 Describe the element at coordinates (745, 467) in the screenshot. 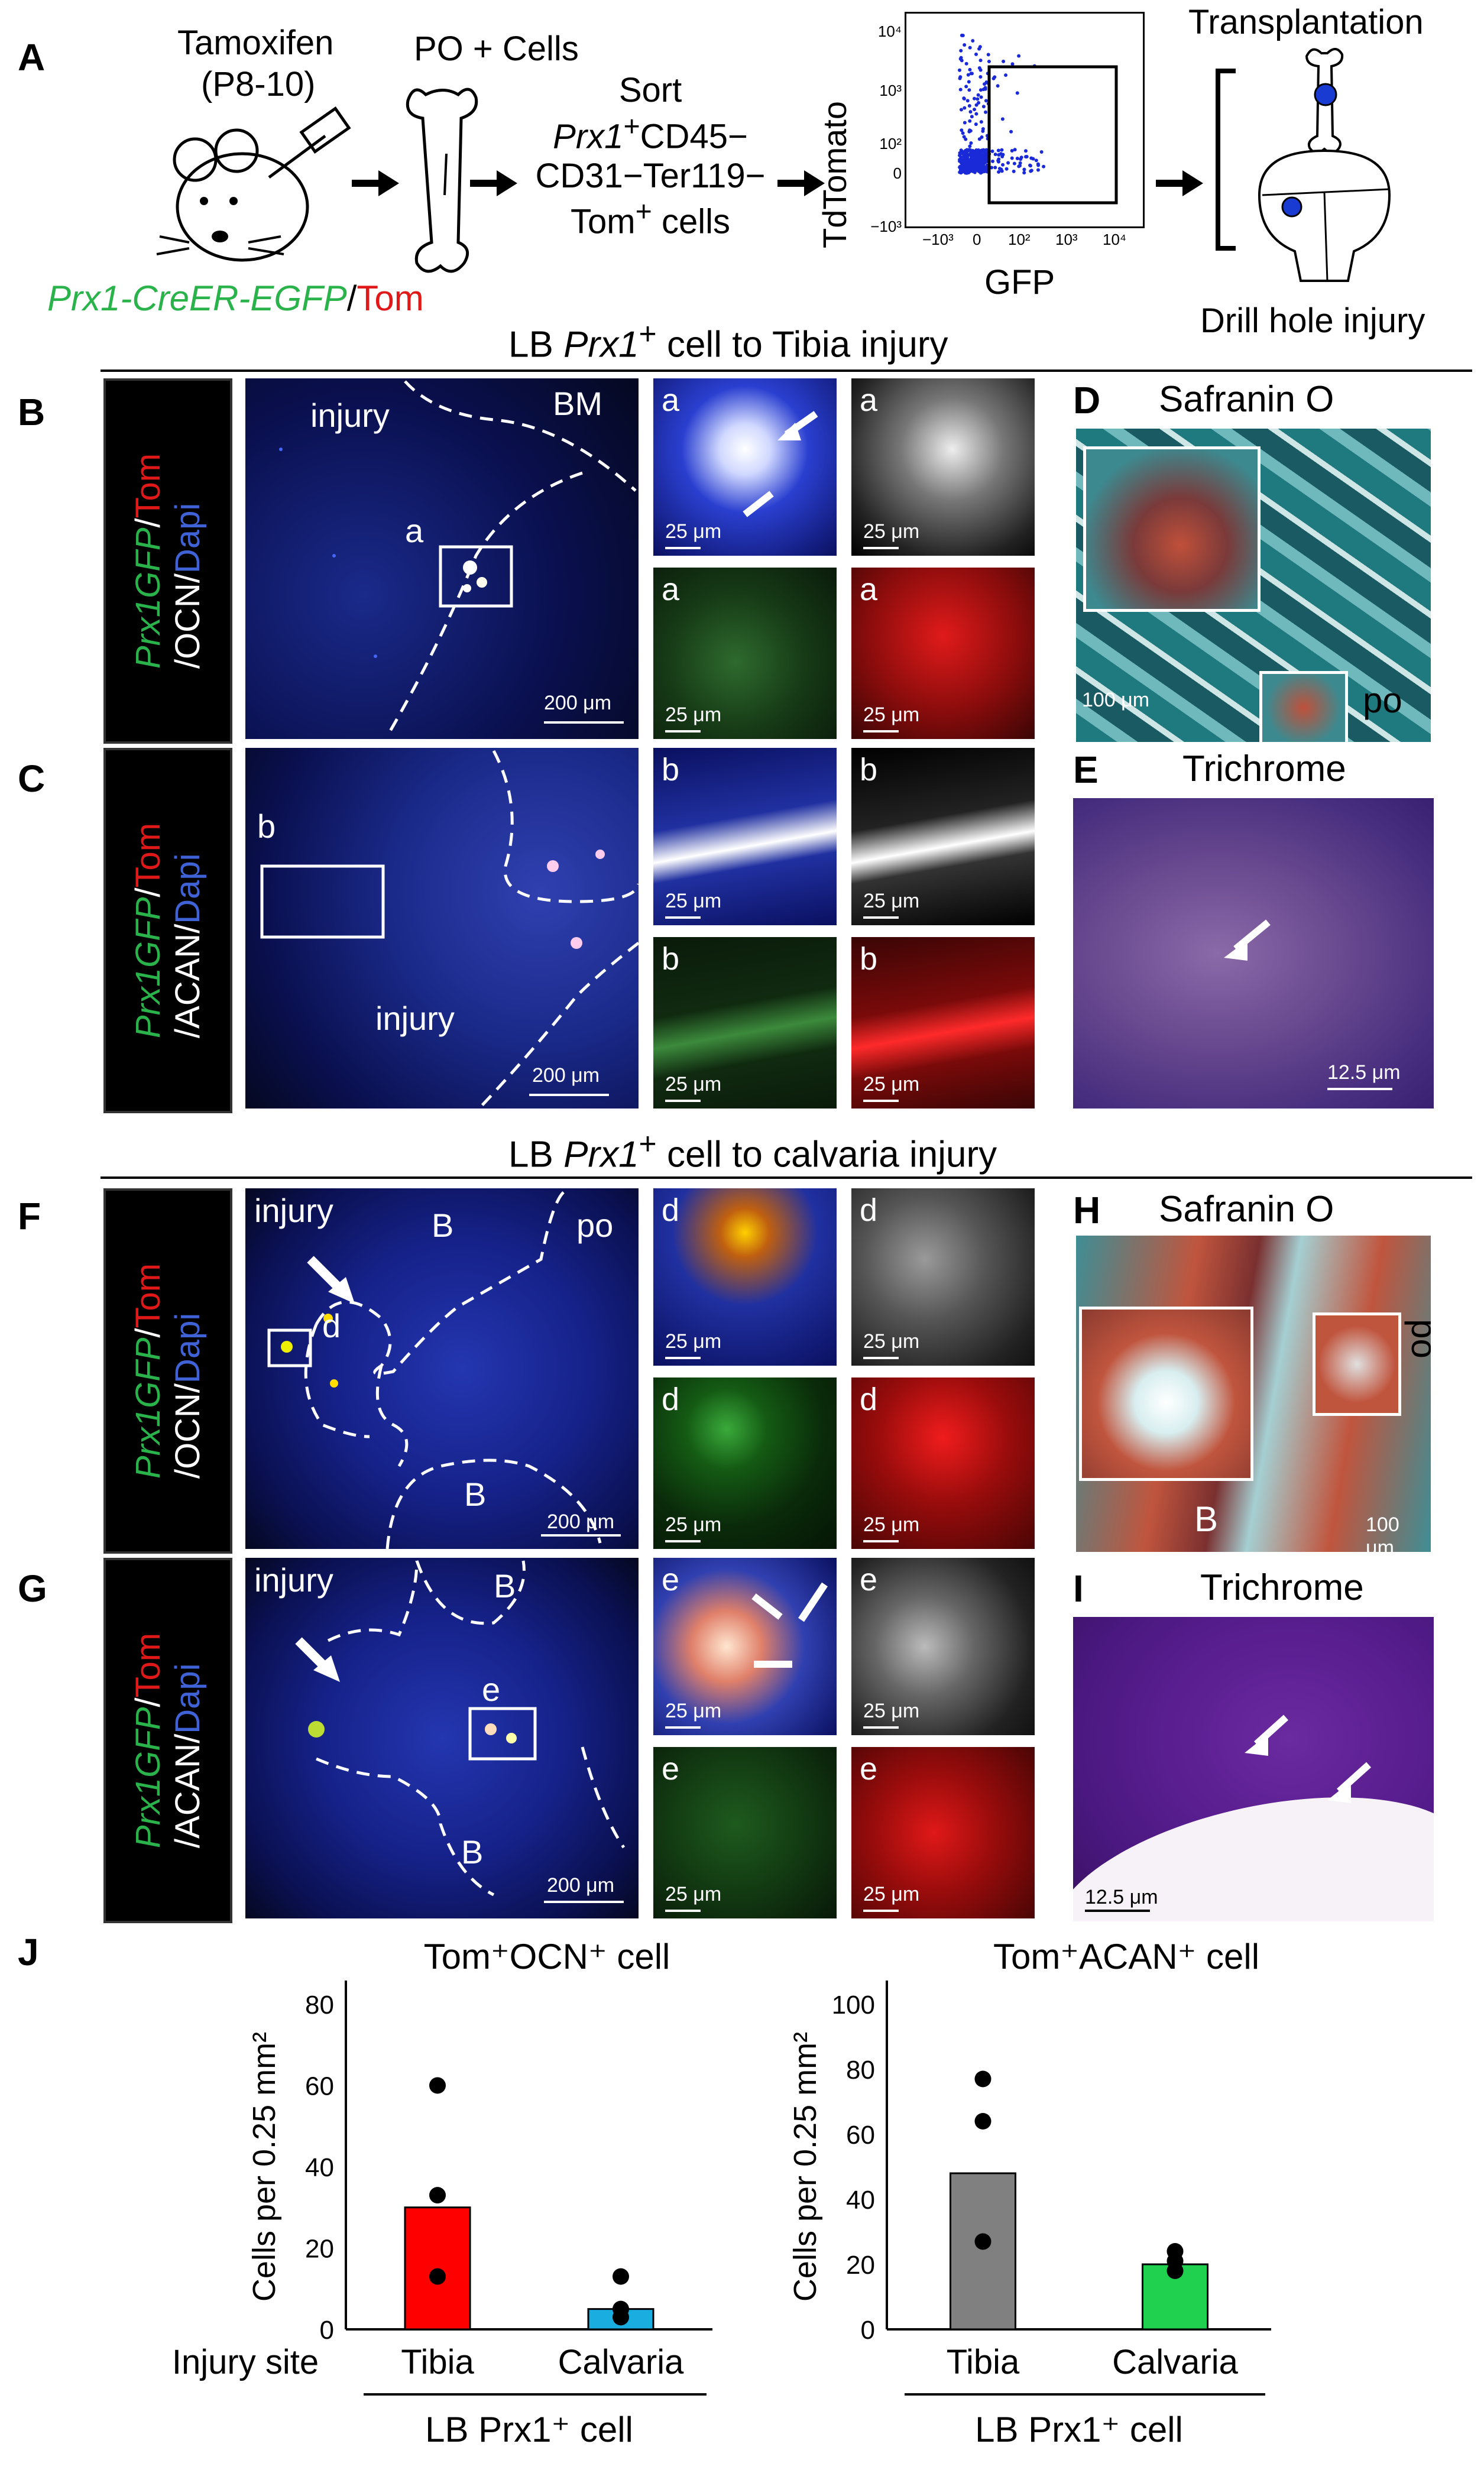

I see `tile-b-merge: a 25 μm` at that location.